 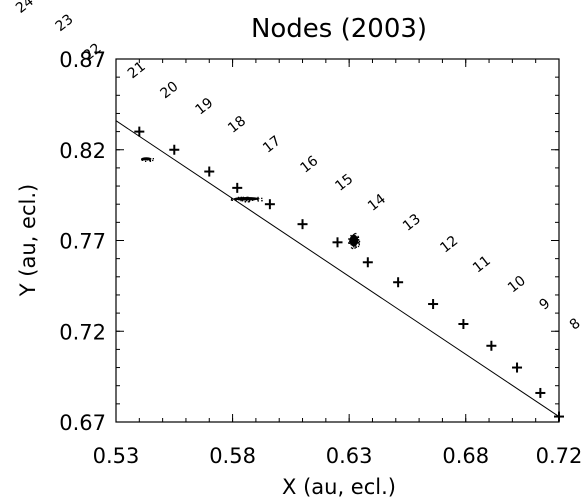 What do you see at coordinates (82, 60) in the screenshot?
I see `y-tick-label: 0.87` at bounding box center [82, 60].